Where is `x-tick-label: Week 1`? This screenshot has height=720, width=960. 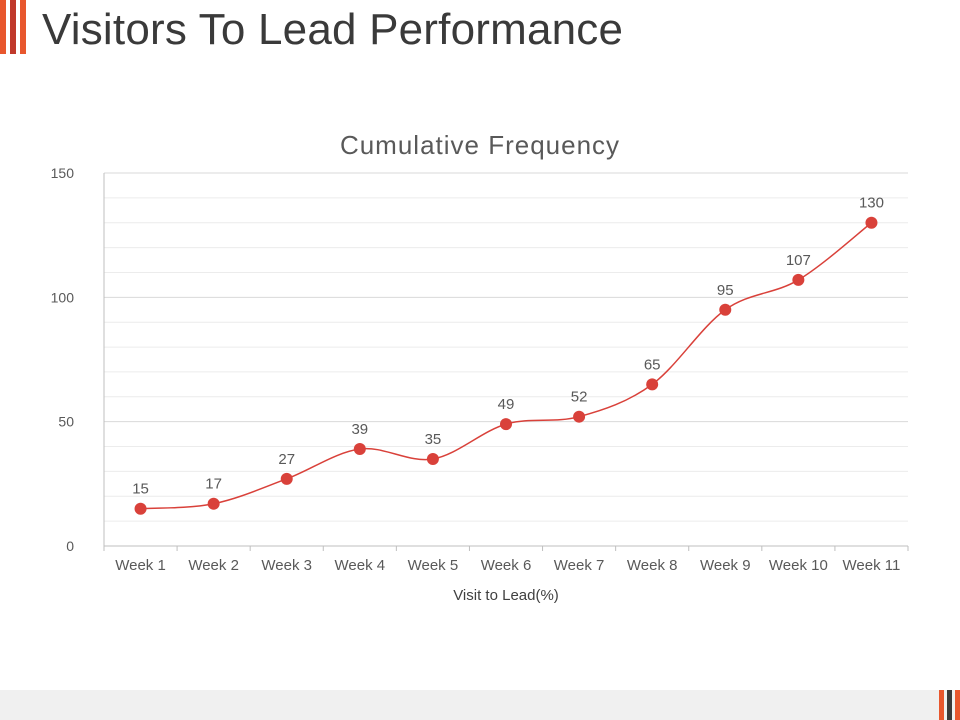 x-tick-label: Week 1 is located at coordinates (140, 565).